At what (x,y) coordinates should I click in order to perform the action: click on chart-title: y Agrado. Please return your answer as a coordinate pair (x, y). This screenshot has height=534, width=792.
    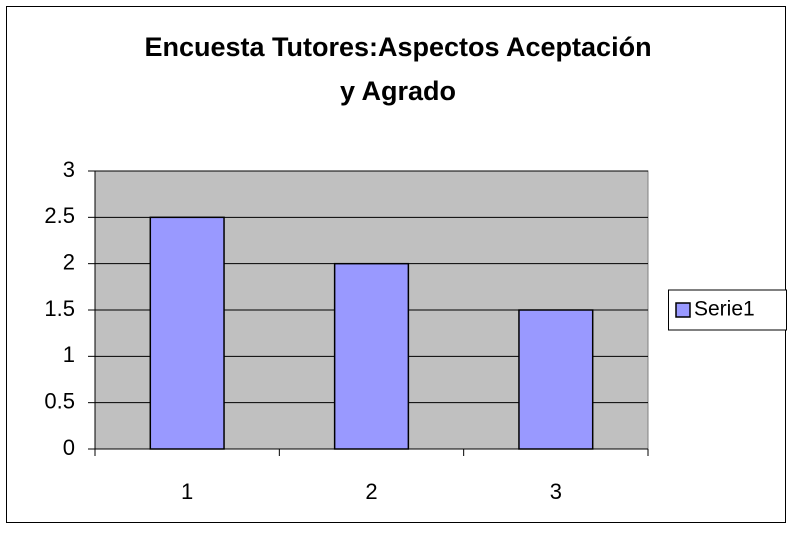
    Looking at the image, I should click on (398, 91).